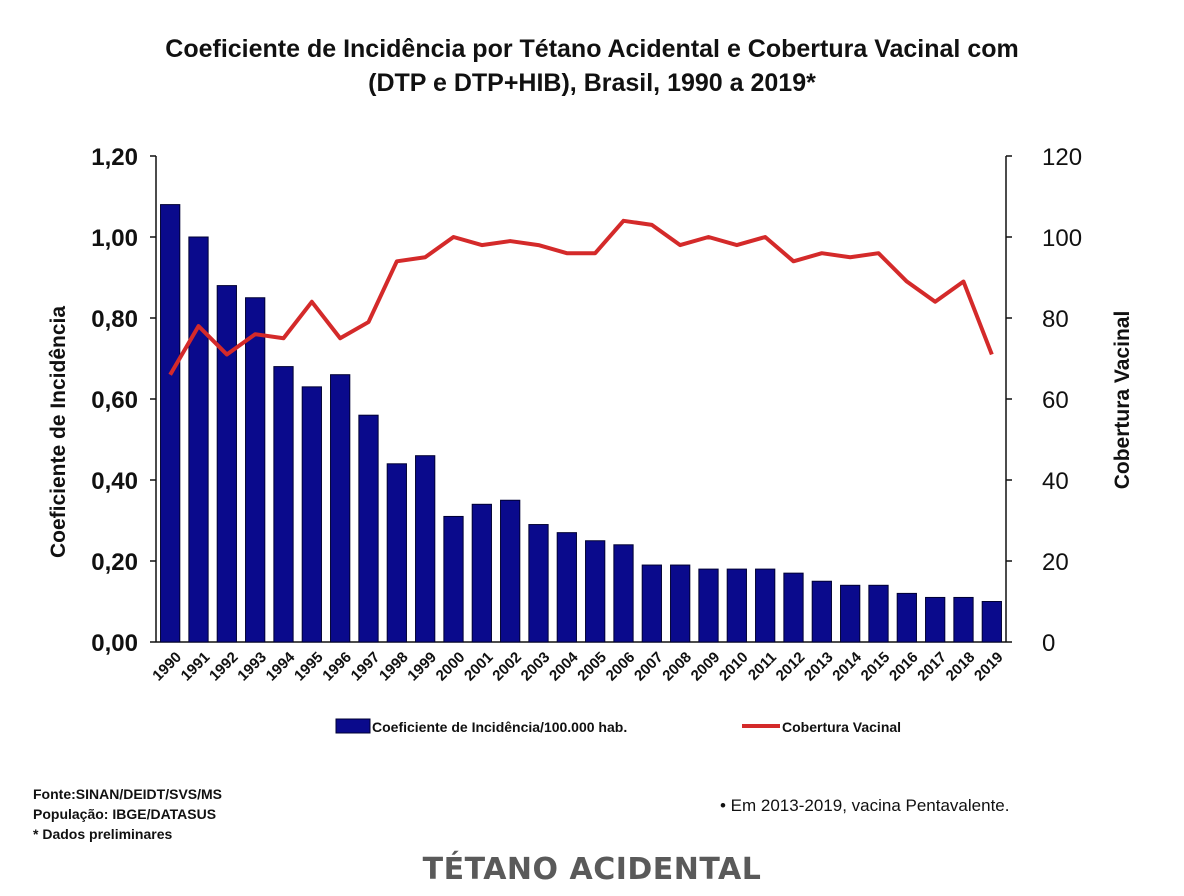  What do you see at coordinates (791, 667) in the screenshot?
I see `x-tick-label: 2012` at bounding box center [791, 667].